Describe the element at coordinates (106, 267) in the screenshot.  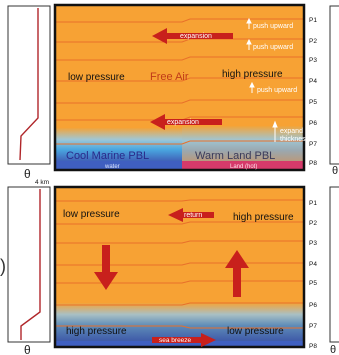
I see `sinking-arrow` at that location.